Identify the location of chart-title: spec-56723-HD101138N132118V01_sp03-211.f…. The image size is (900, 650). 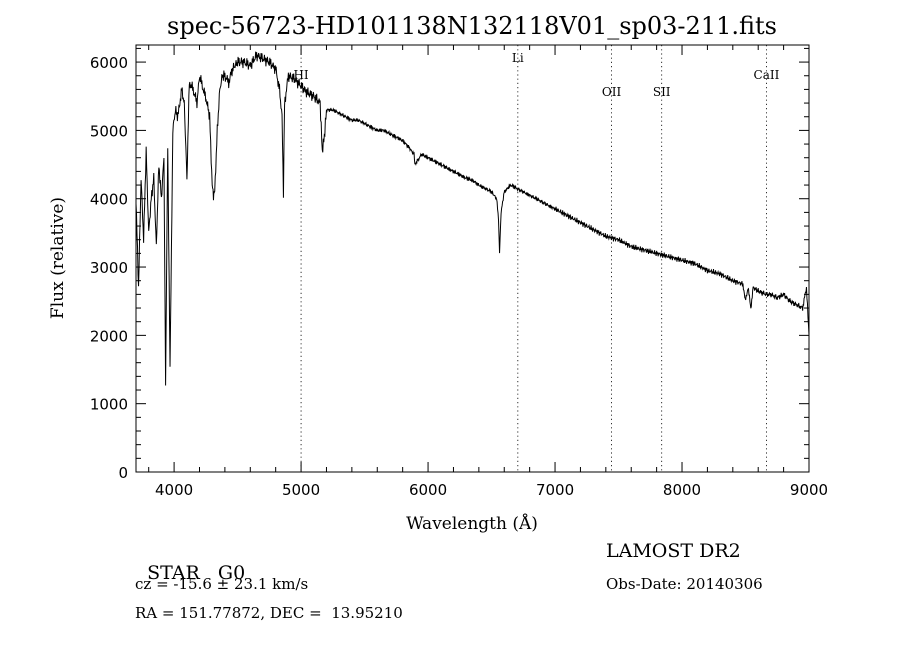
(472, 26).